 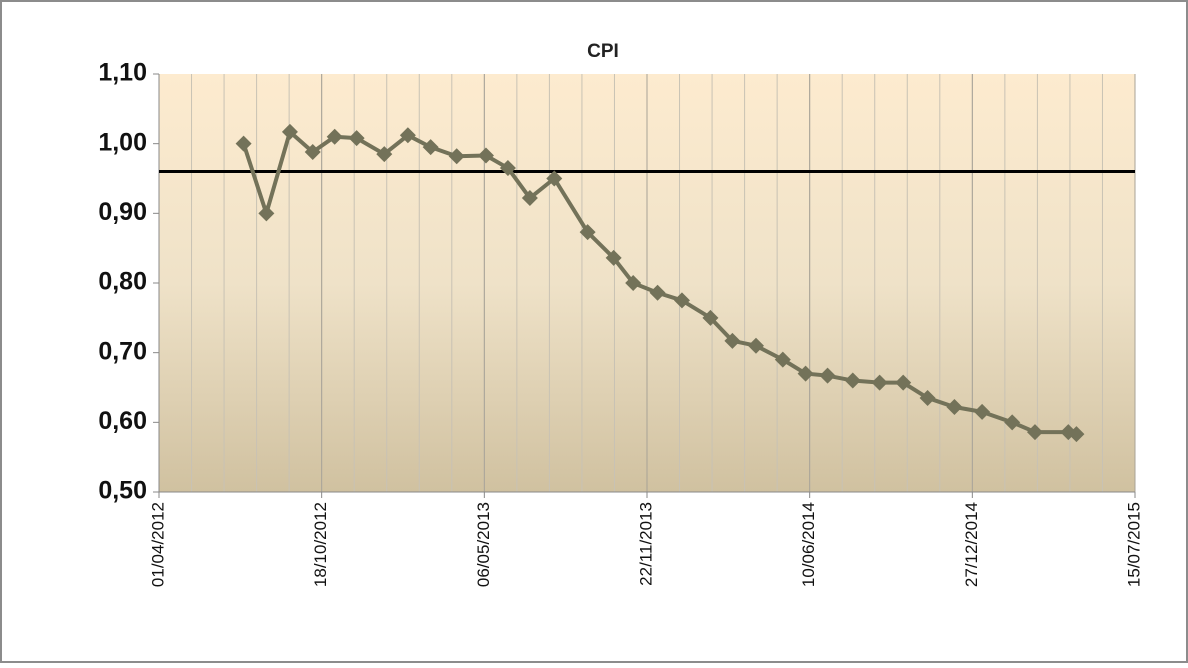 What do you see at coordinates (483, 544) in the screenshot?
I see `x-tick-label: 06/05/2013` at bounding box center [483, 544].